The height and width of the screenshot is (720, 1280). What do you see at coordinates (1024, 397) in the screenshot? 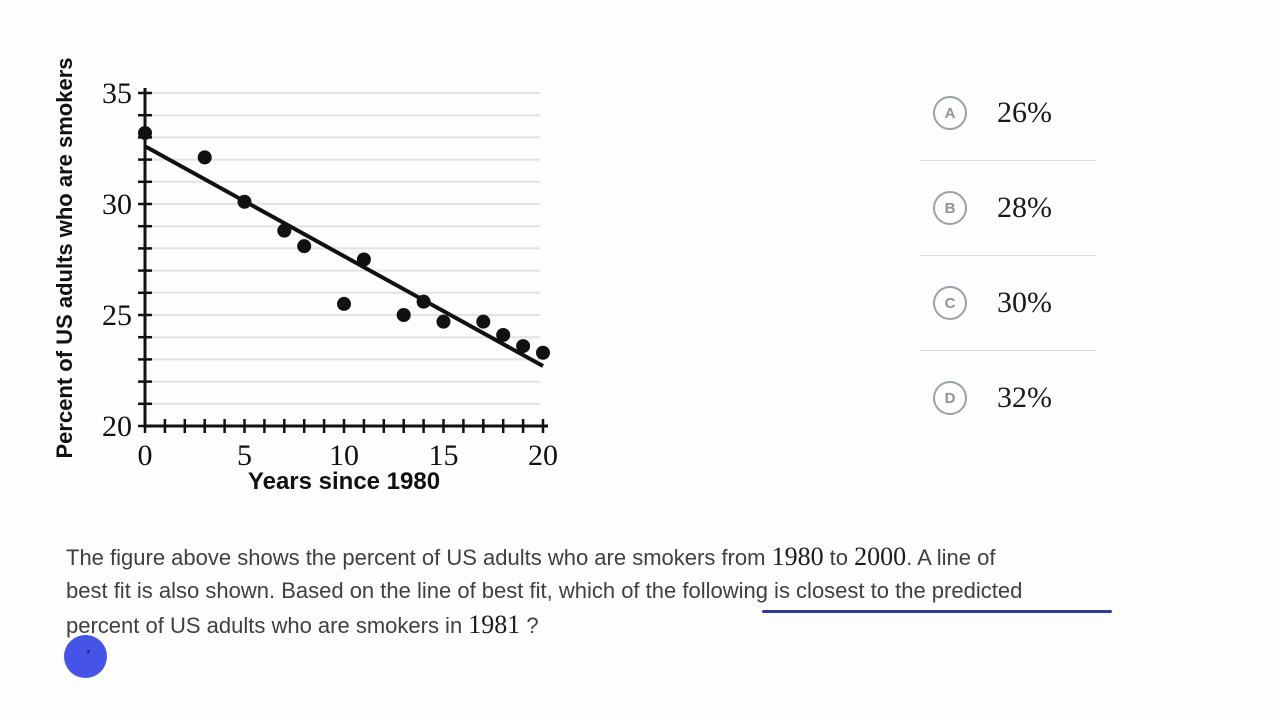
I see `option-d-value: 32%` at bounding box center [1024, 397].